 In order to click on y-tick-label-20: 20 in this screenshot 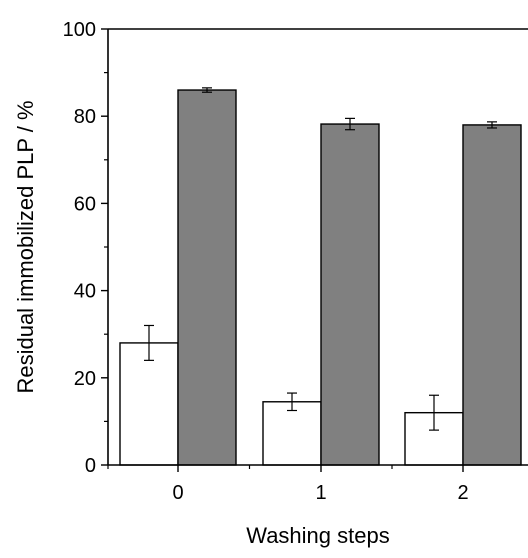, I will do `click(85, 379)`.